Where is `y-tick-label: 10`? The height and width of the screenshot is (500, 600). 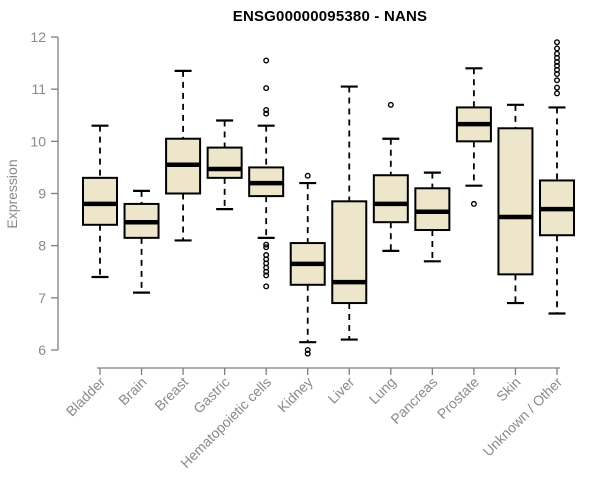
y-tick-label: 10 is located at coordinates (38, 141).